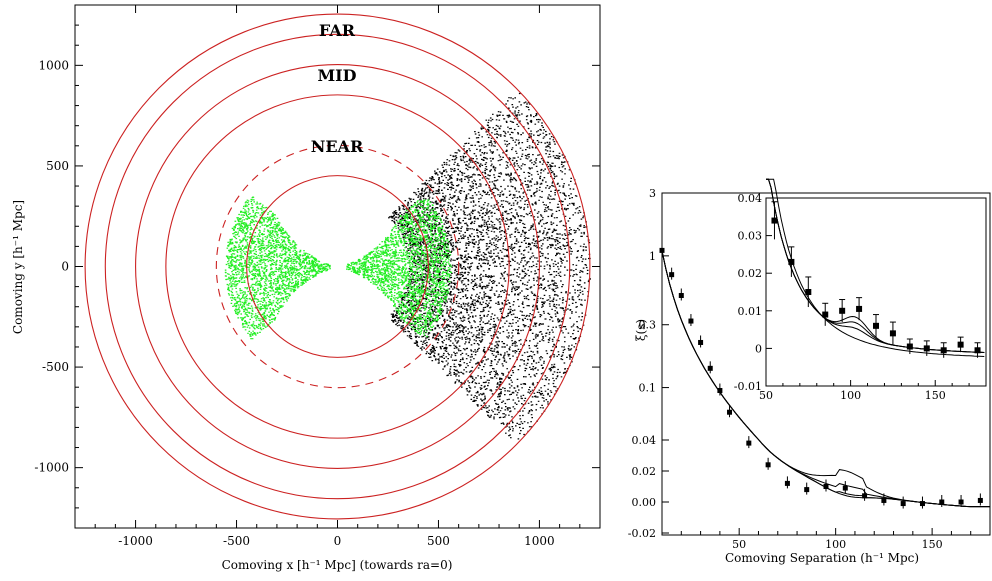 The image size is (992, 581). What do you see at coordinates (758, 348) in the screenshot?
I see `inset-y-tick-label: 0` at bounding box center [758, 348].